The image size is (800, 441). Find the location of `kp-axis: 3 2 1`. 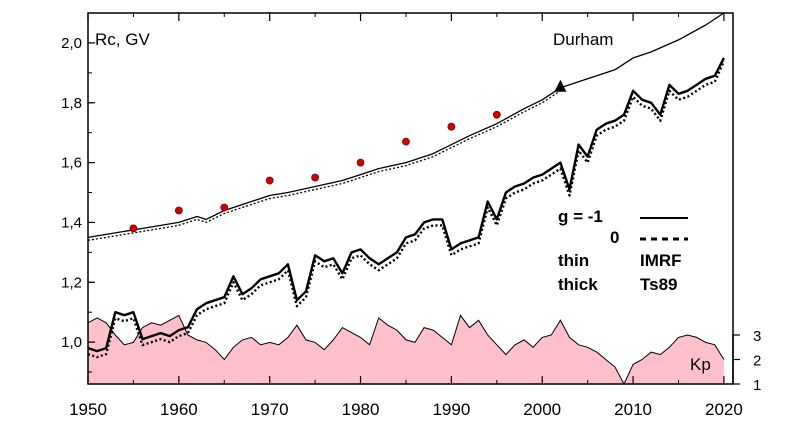

kp-axis: 3 2 1 is located at coordinates (746, 361).